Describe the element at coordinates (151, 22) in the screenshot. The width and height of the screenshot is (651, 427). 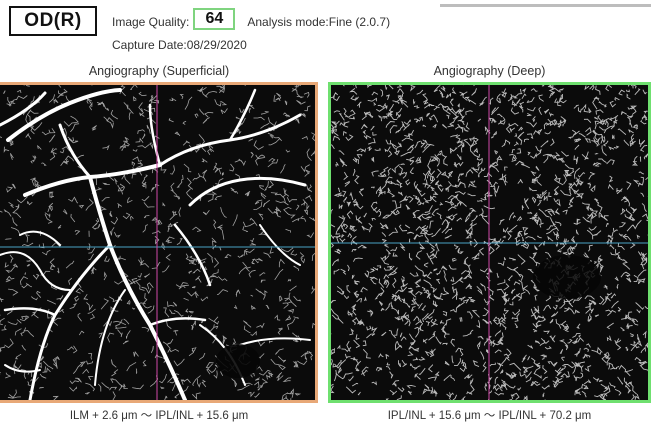
I see `image-quality-label: Image Quality:` at that location.